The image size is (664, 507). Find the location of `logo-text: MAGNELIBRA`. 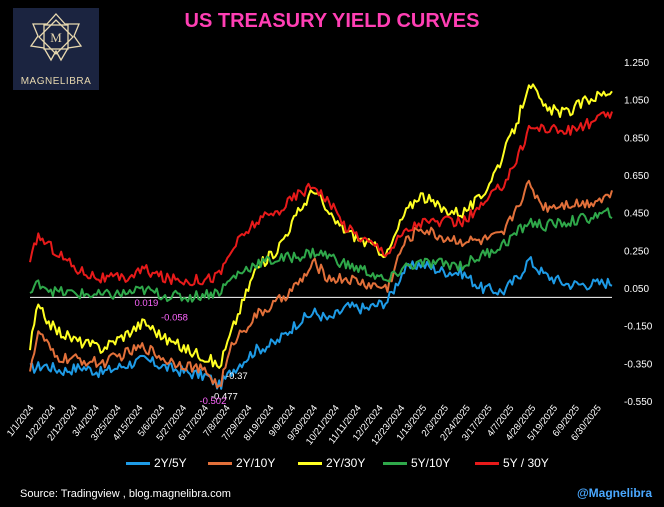

logo-text: MAGNELIBRA is located at coordinates (56, 81).